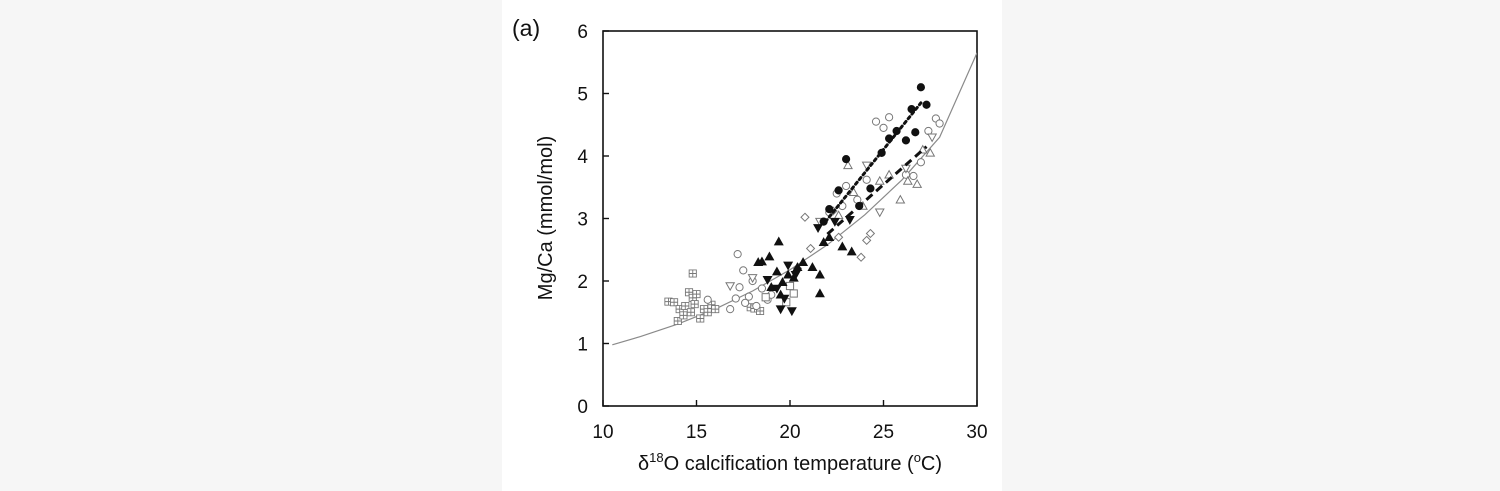 Image resolution: width=1500 pixels, height=491 pixels. I want to click on y-tick-label: 1, so click(582, 345).